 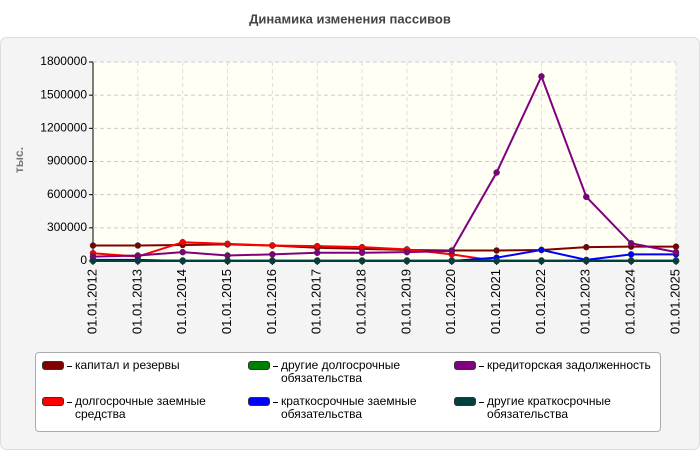 What do you see at coordinates (585, 301) in the screenshot?
I see `x-tick-label: 01.01.2023` at bounding box center [585, 301].